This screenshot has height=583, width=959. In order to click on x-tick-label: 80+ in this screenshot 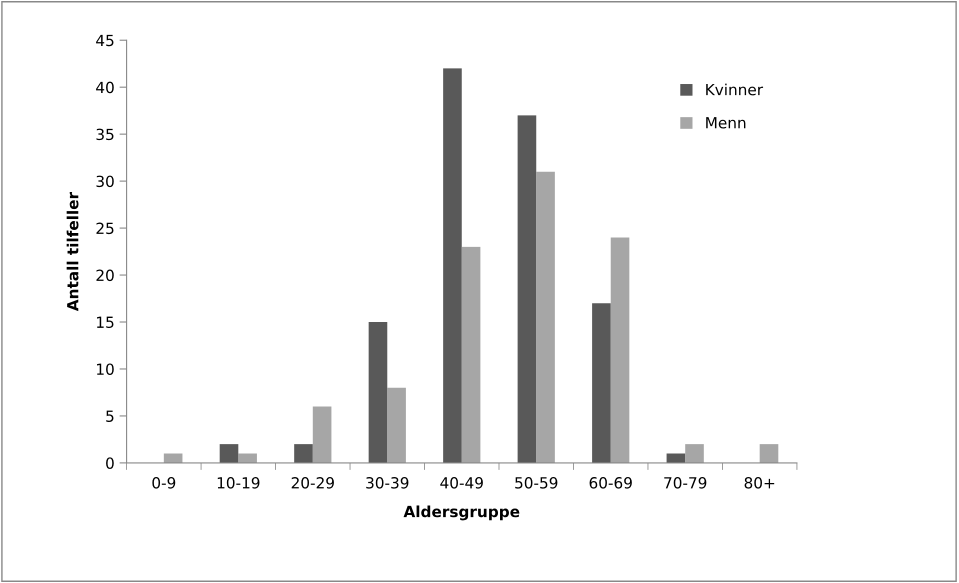, I will do `click(759, 483)`.